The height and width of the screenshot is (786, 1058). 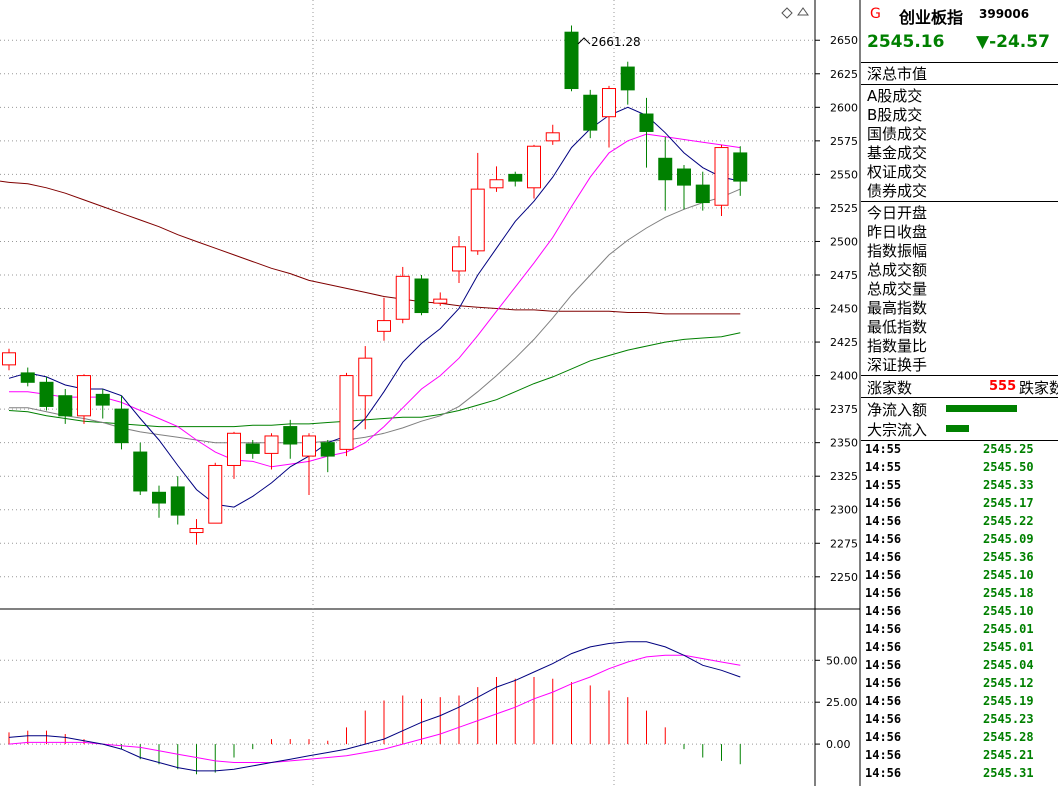 I want to click on info-label: 深证换手, so click(x=897, y=365).